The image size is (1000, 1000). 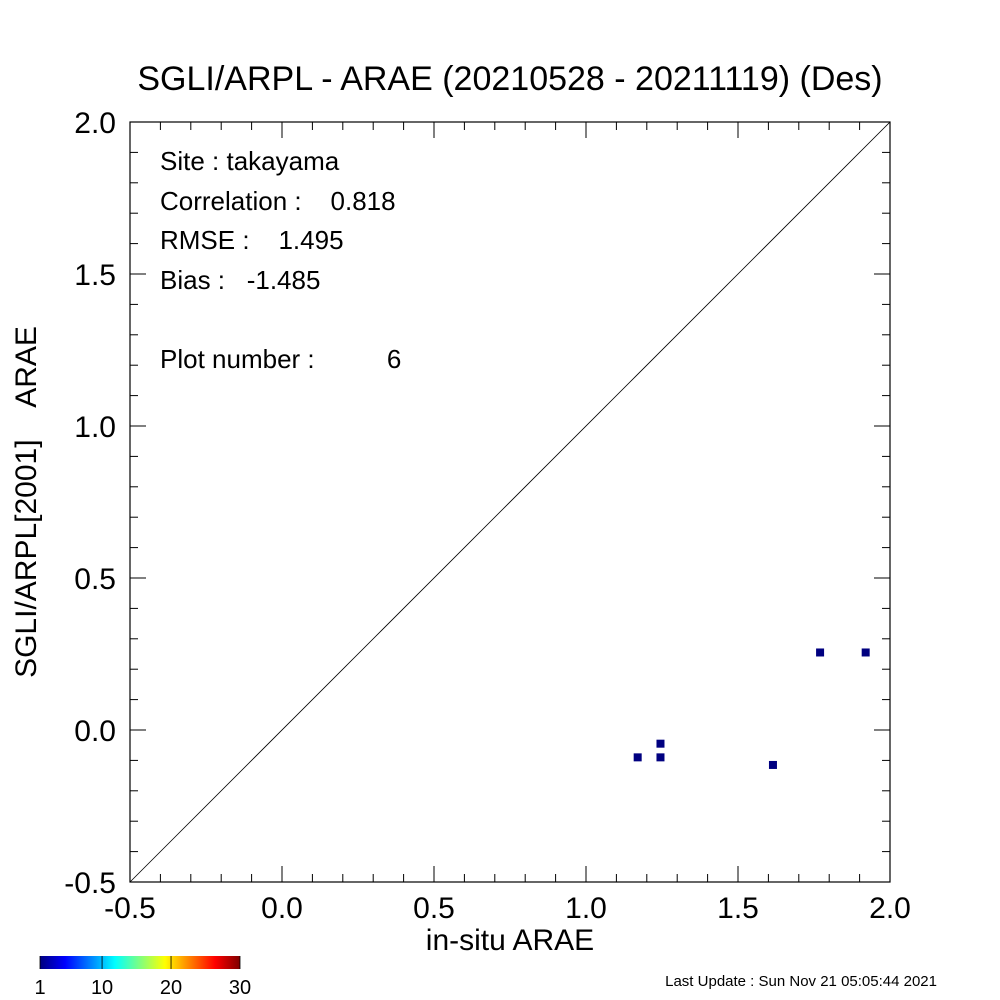 What do you see at coordinates (240, 280) in the screenshot?
I see `stat-bias: Bias : -1.485` at bounding box center [240, 280].